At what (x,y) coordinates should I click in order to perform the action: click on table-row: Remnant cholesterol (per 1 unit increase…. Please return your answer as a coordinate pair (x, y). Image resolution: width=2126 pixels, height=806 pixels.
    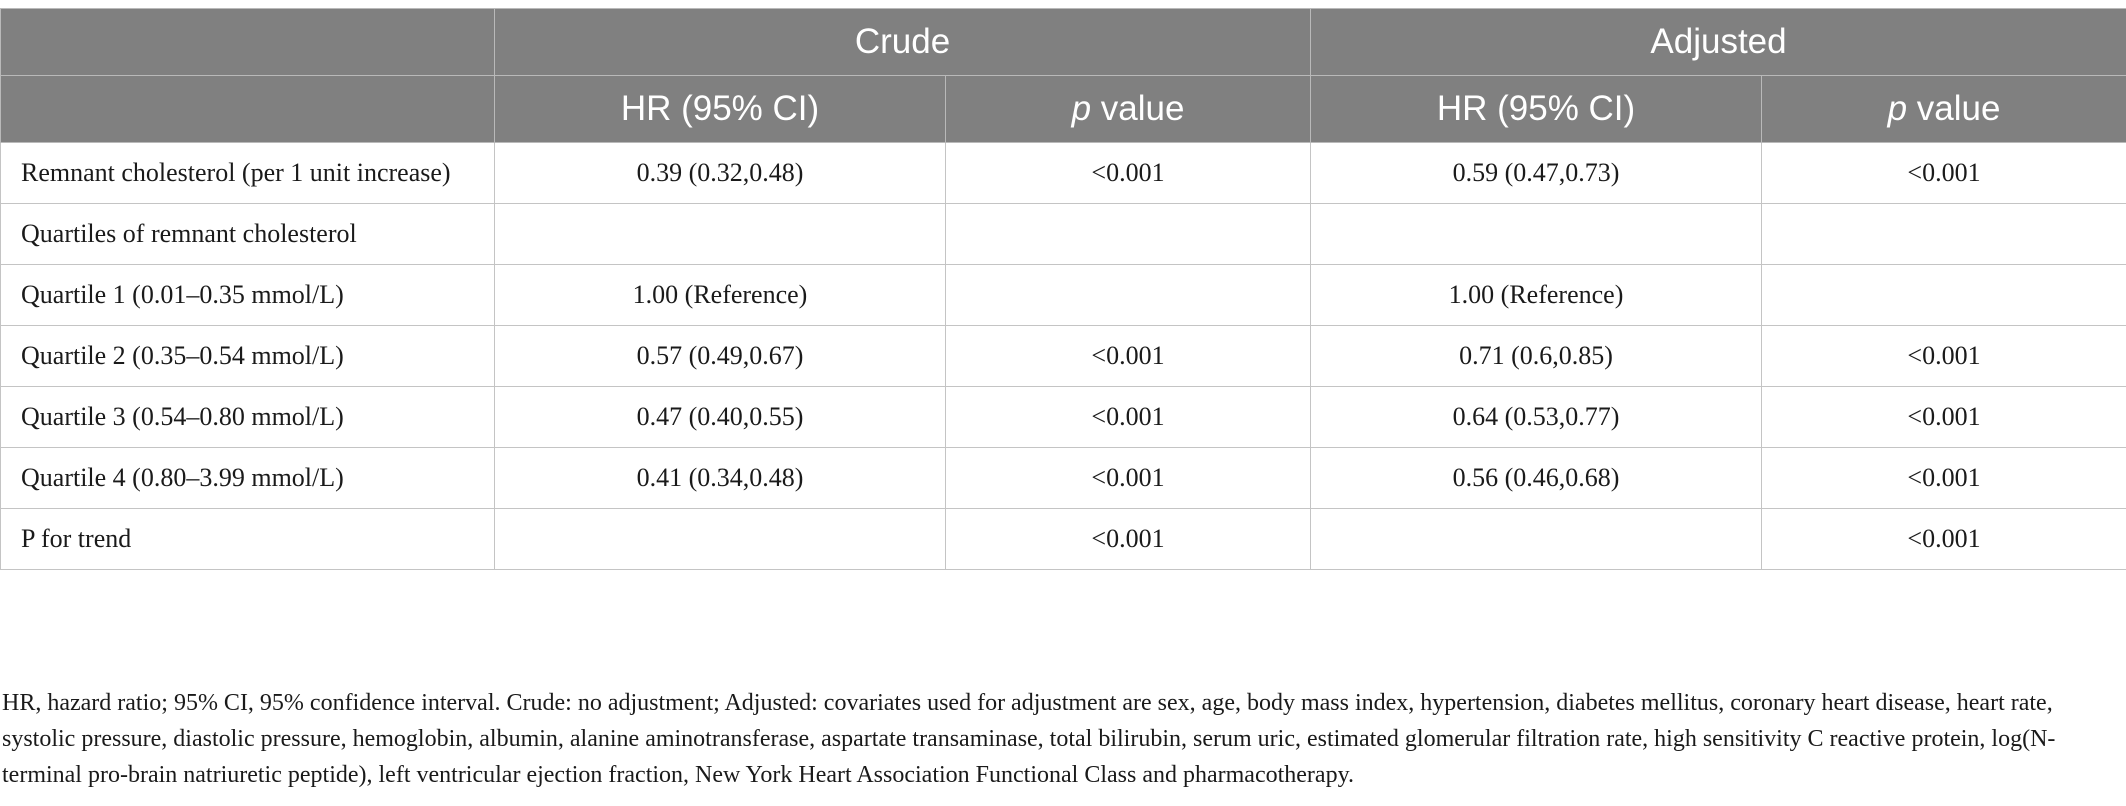
    Looking at the image, I should click on (1063, 173).